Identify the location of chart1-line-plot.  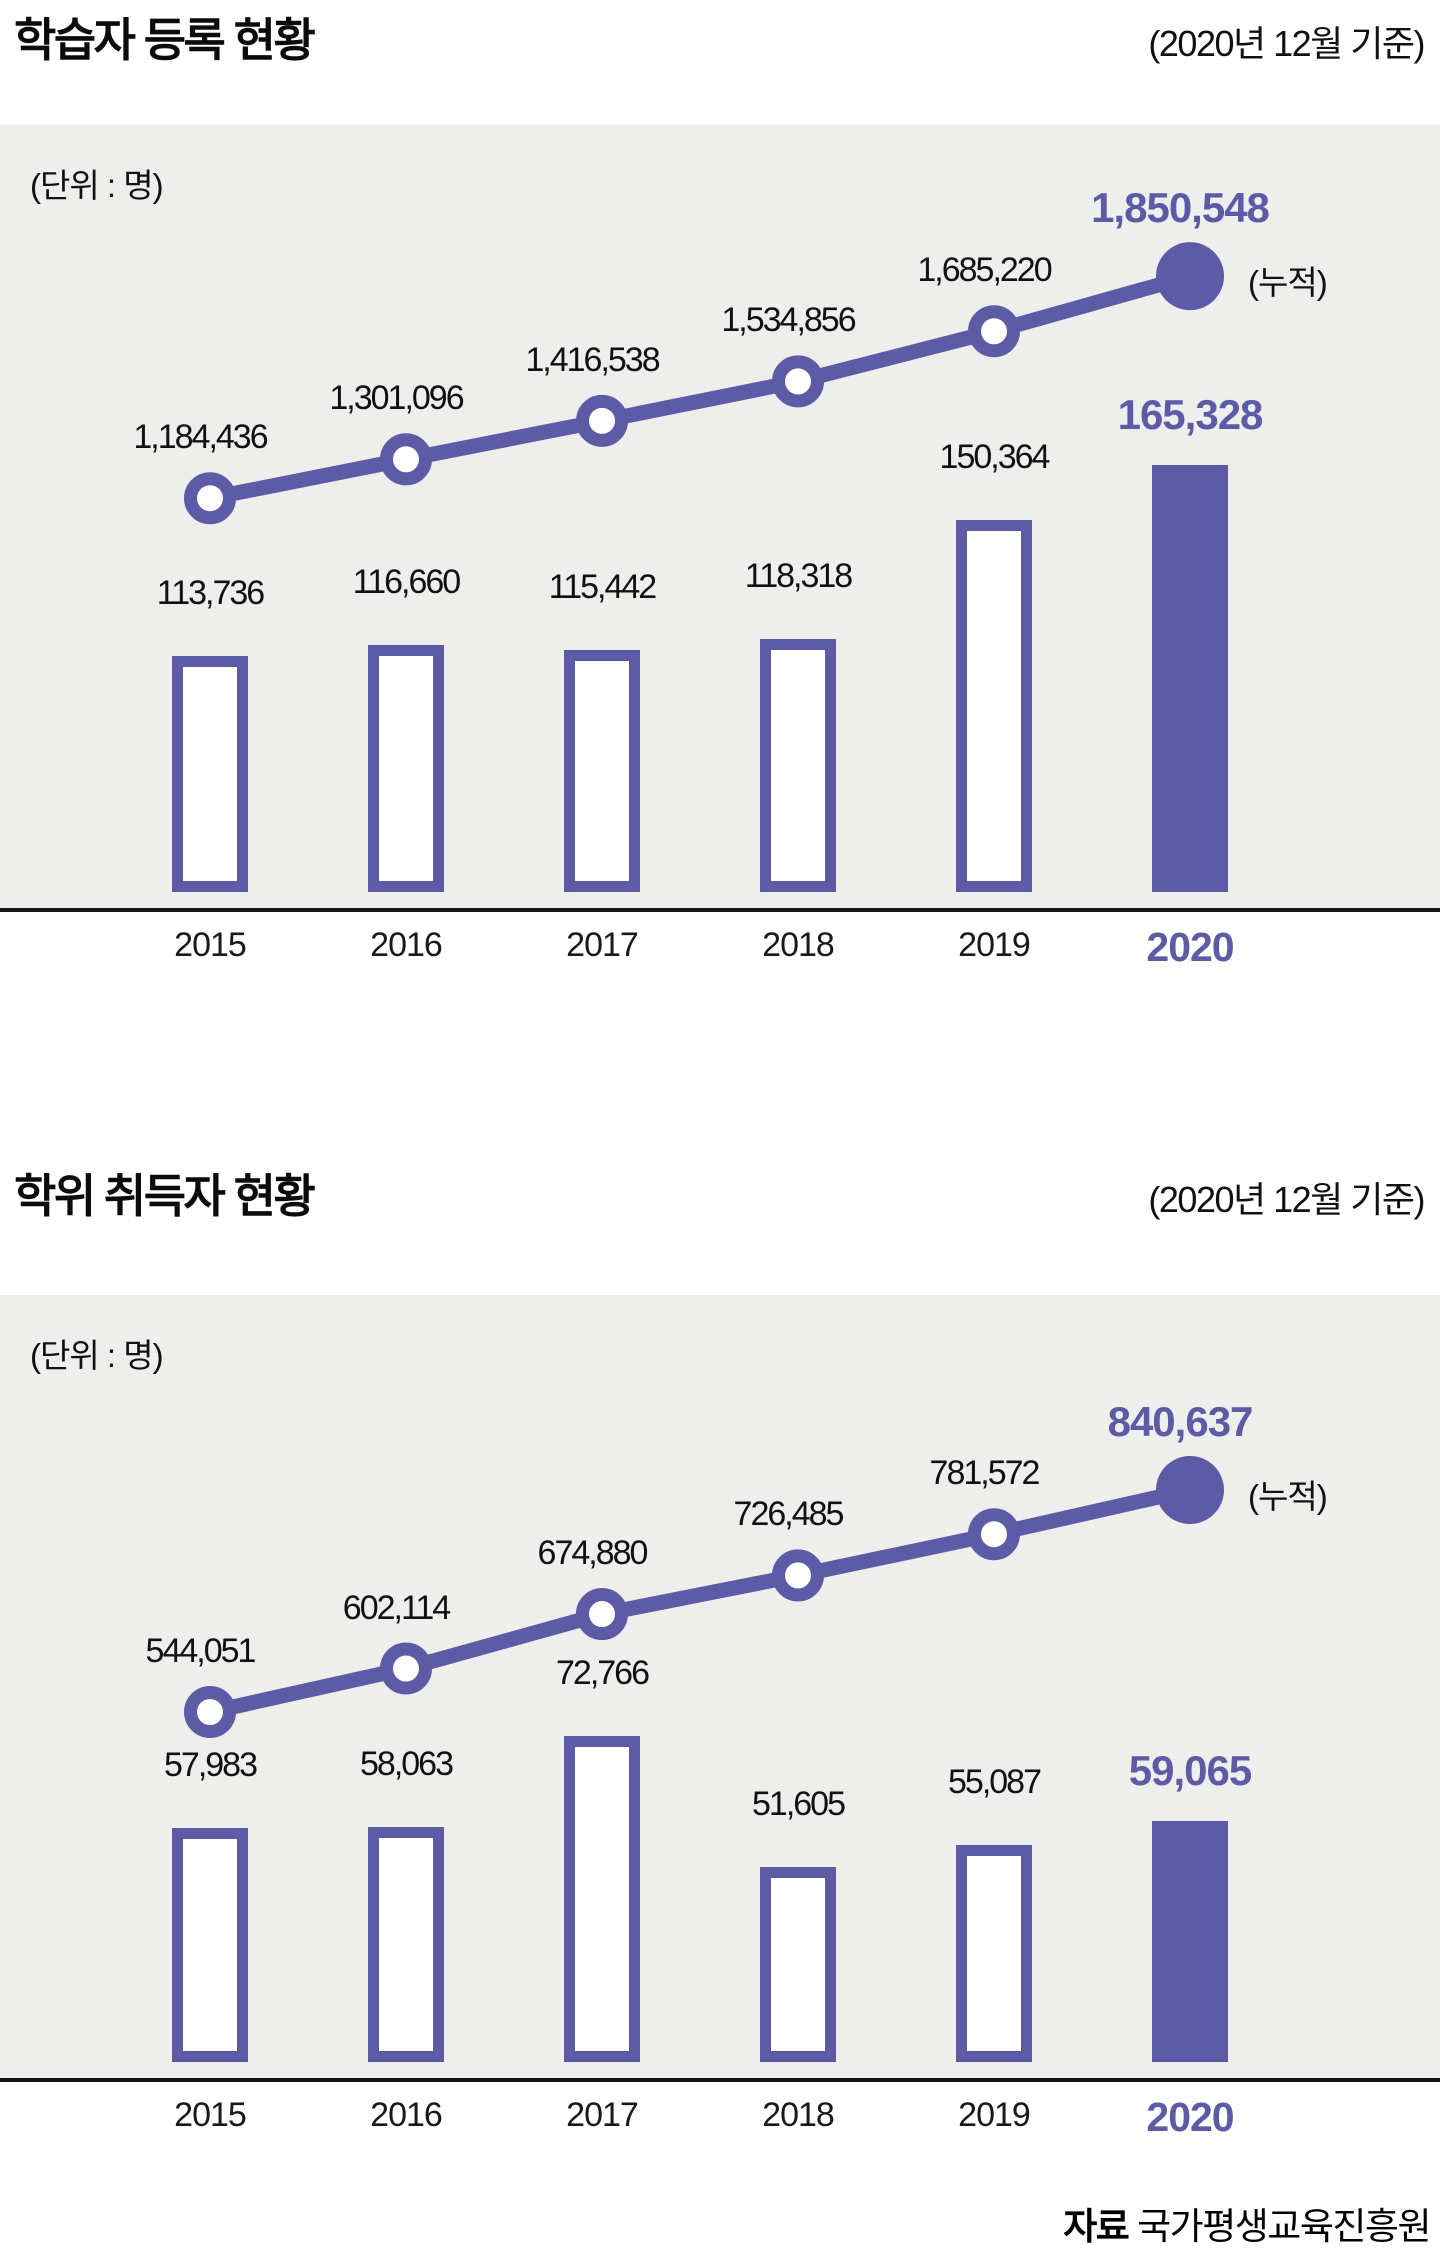
(704, 383).